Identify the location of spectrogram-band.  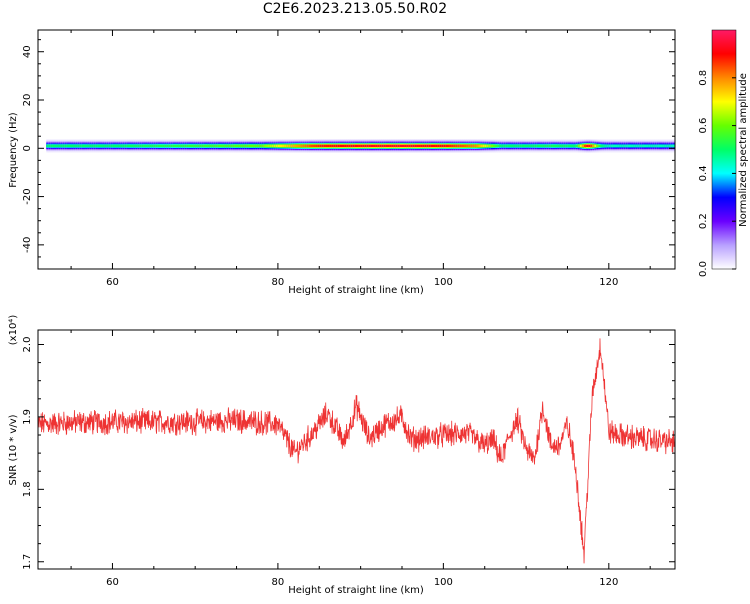
(360, 146).